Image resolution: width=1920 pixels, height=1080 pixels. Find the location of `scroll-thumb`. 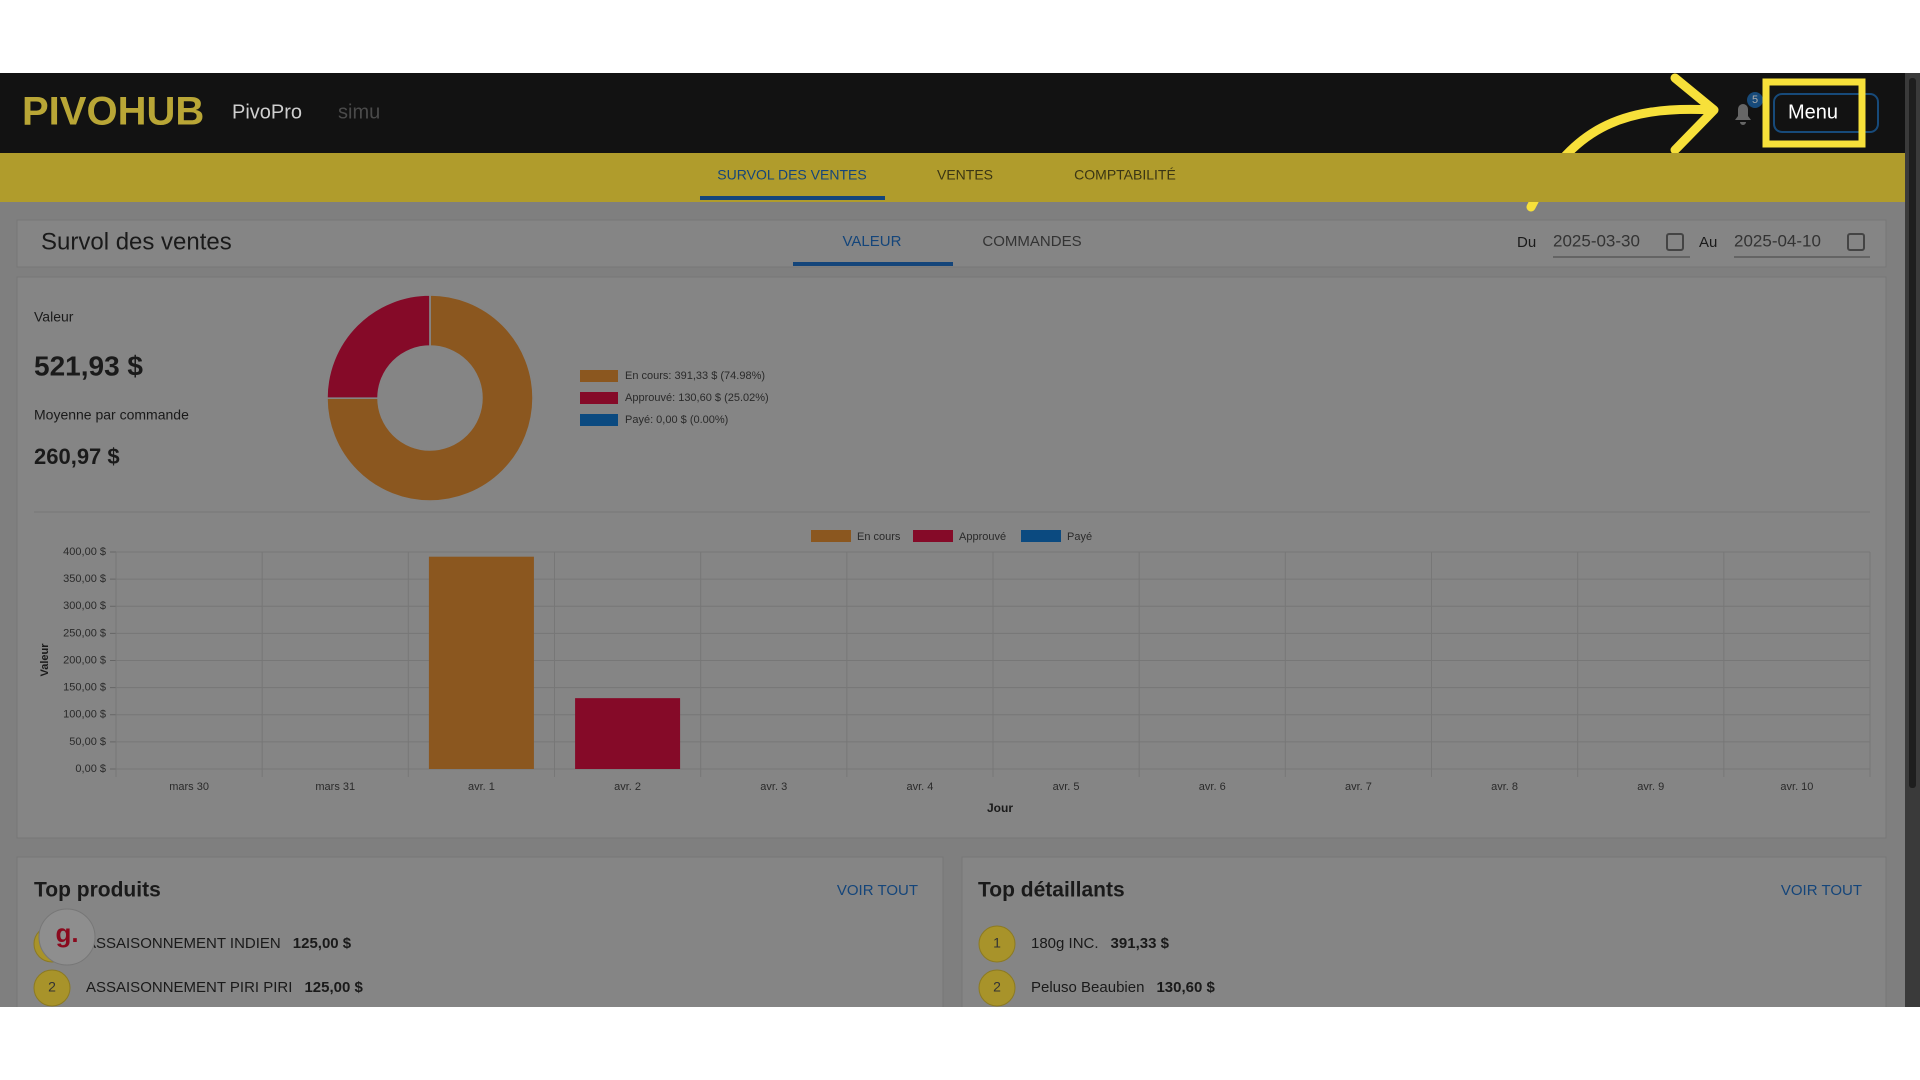

scroll-thumb is located at coordinates (1912, 433).